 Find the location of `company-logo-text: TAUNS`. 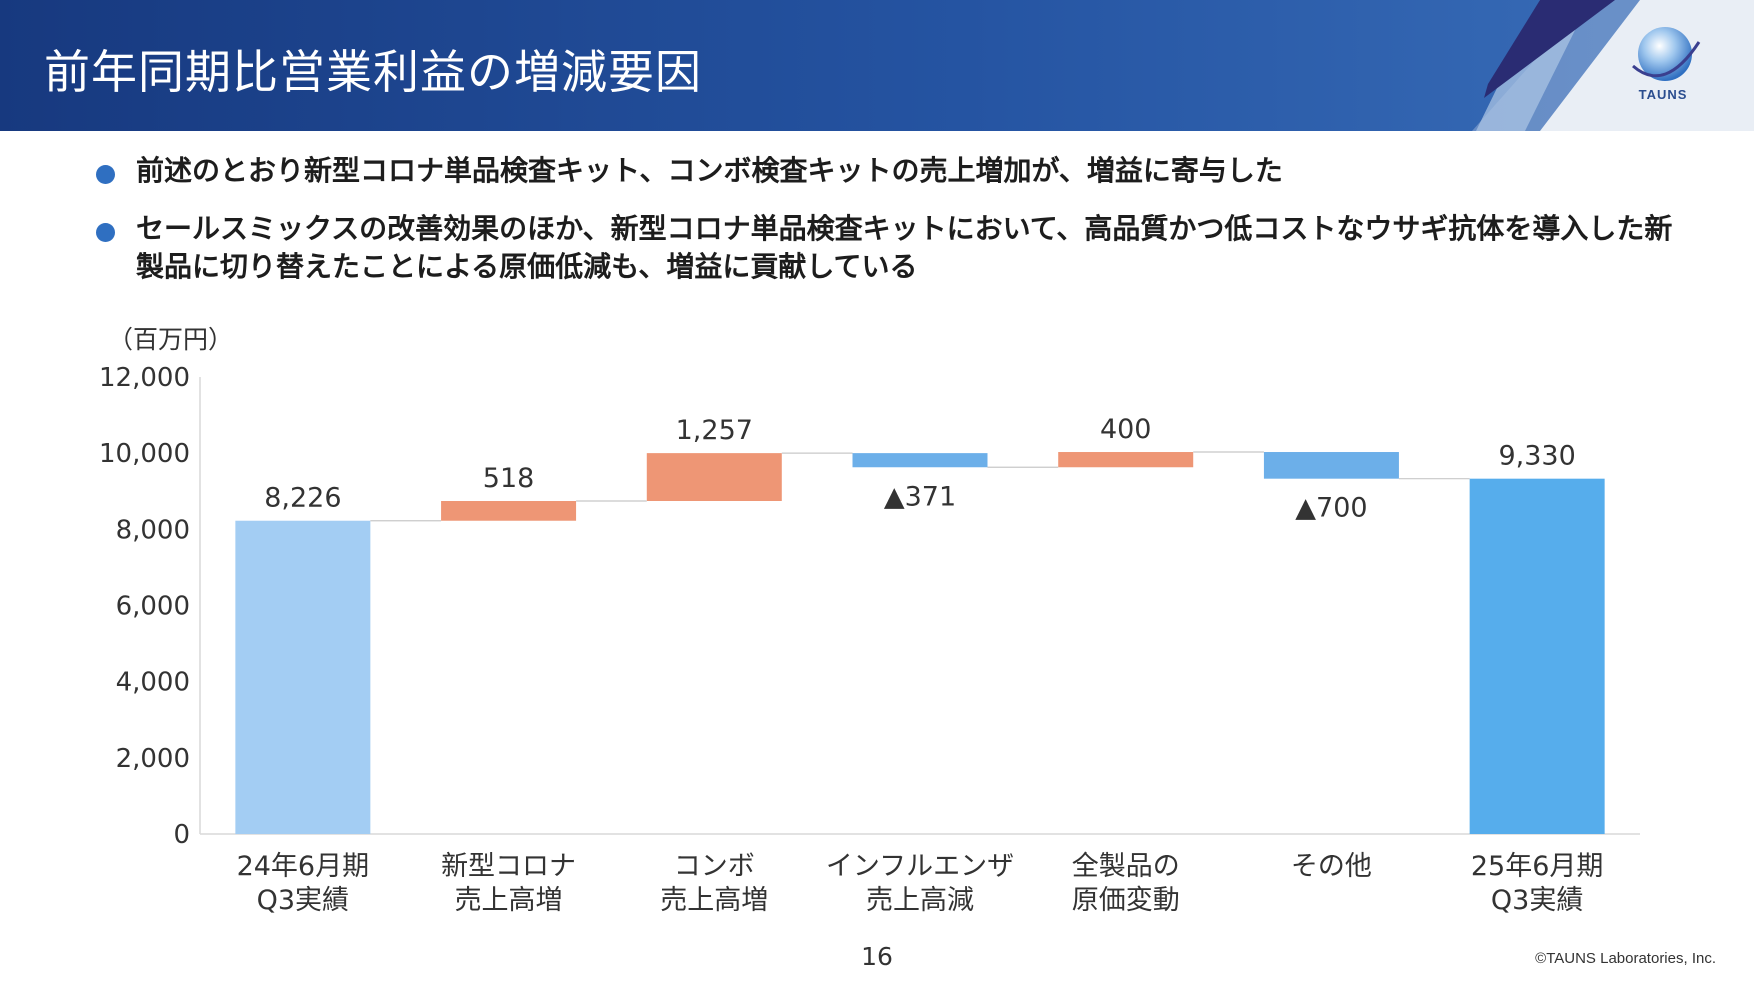

company-logo-text: TAUNS is located at coordinates (1663, 94).